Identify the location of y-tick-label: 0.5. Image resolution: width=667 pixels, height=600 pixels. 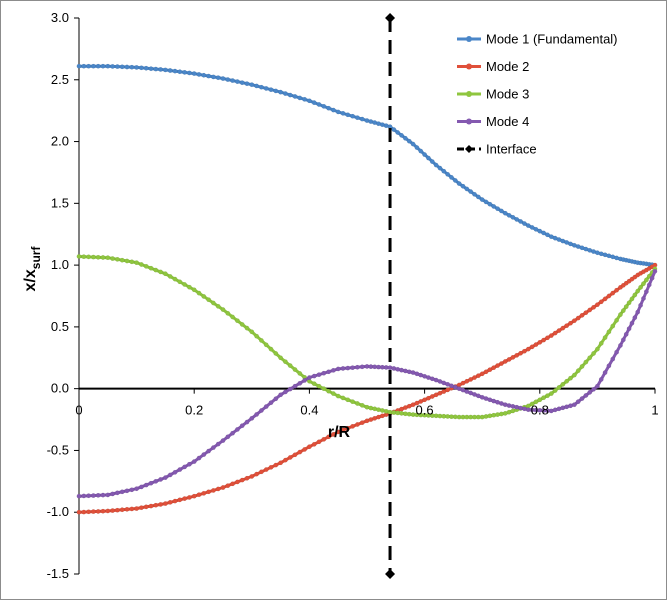
(60, 326).